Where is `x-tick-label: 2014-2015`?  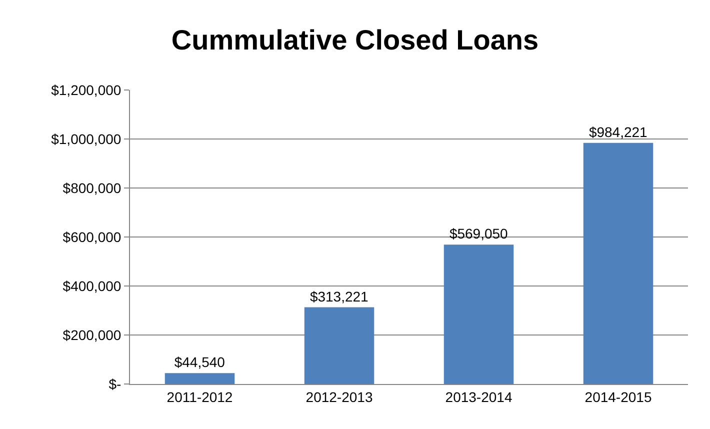 x-tick-label: 2014-2015 is located at coordinates (618, 396).